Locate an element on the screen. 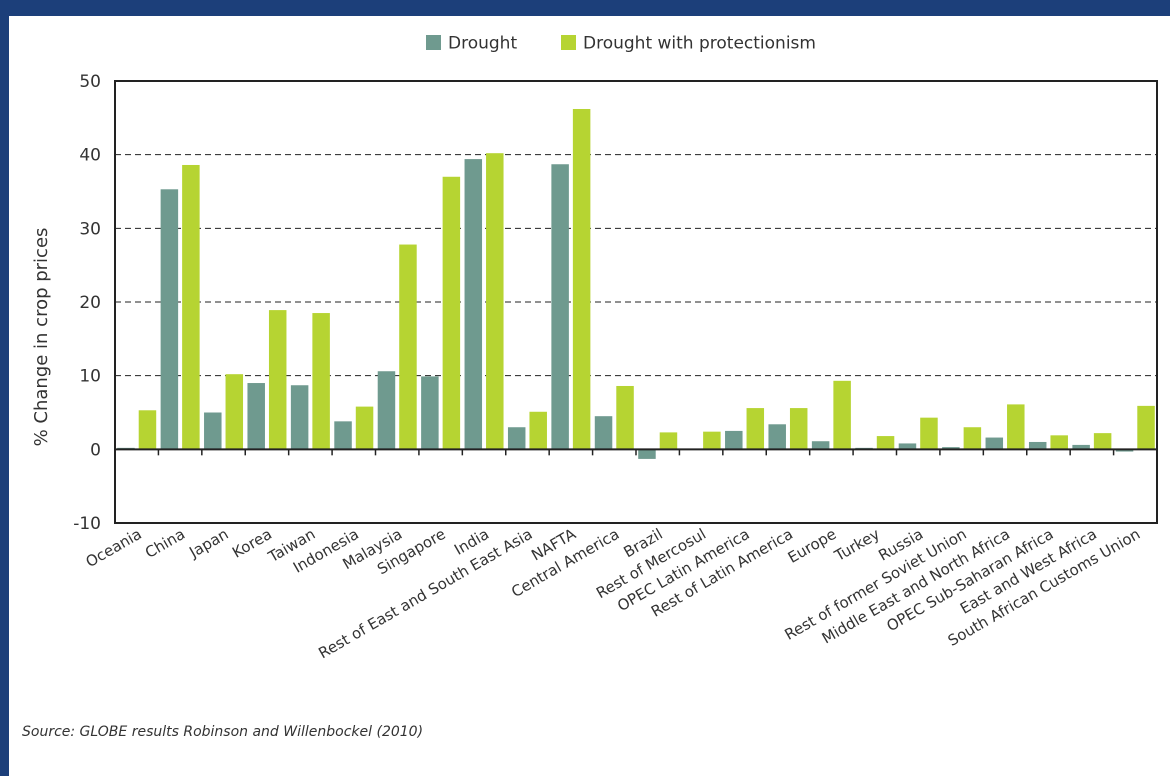 The image size is (1170, 776). legend-swatch-drought is located at coordinates (433, 42).